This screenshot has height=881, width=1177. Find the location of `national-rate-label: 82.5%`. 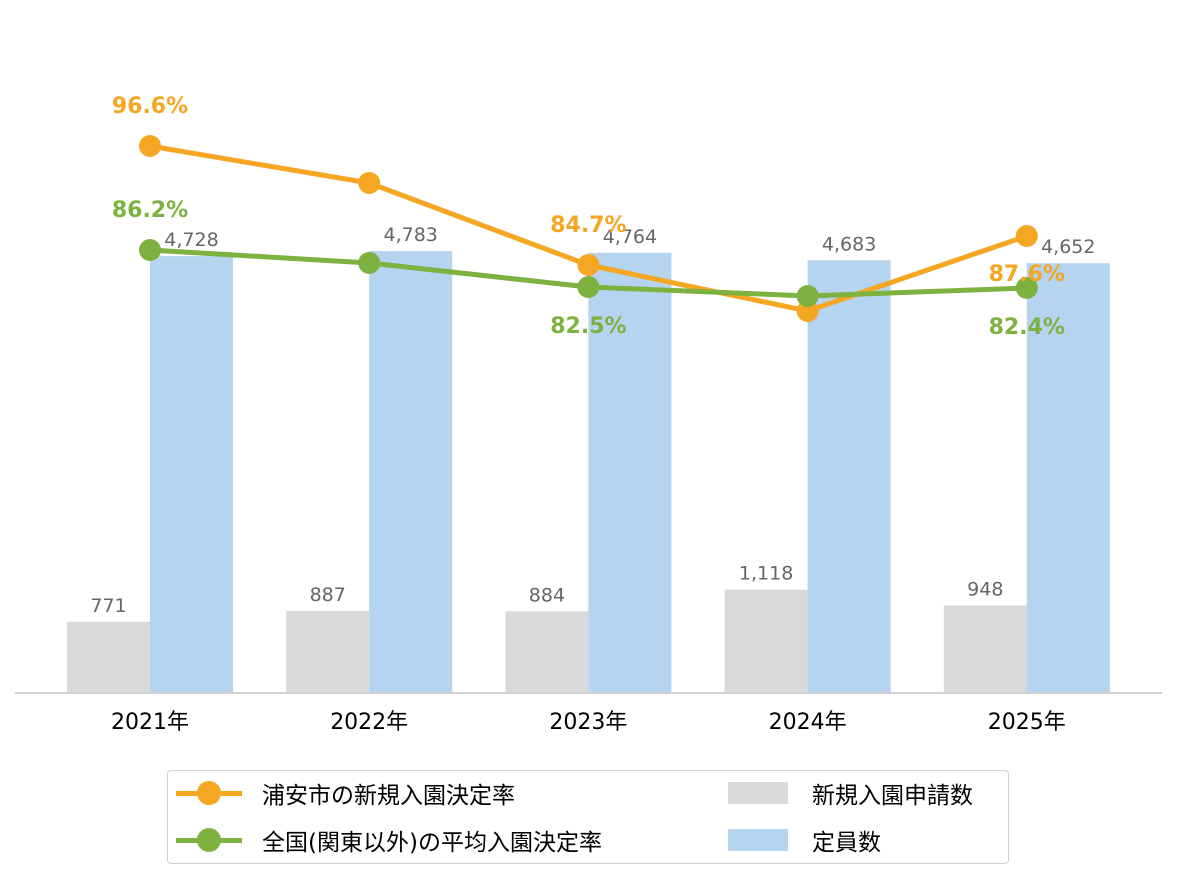

national-rate-label: 82.5% is located at coordinates (588, 326).